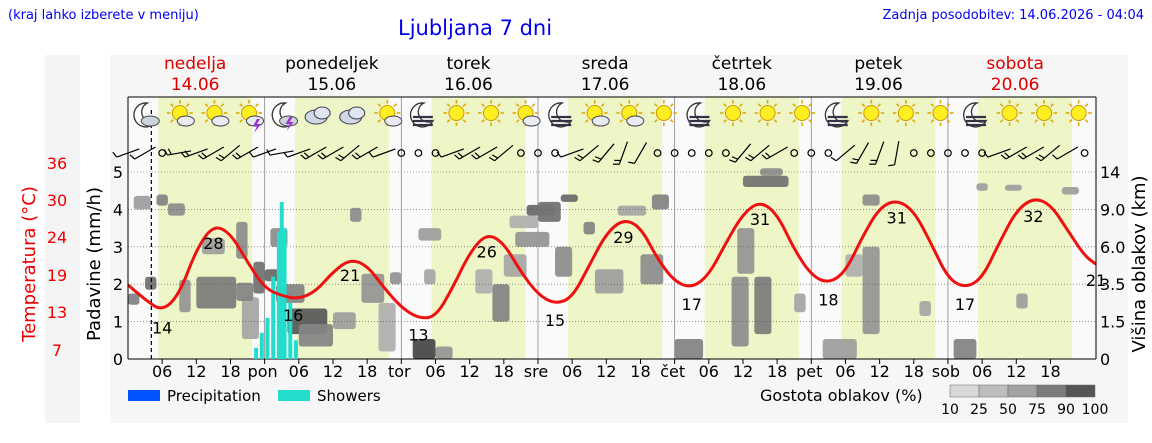 The image size is (1152, 443). Describe the element at coordinates (29, 264) in the screenshot. I see `temp-axis-label: Temperatura (°C)` at that location.